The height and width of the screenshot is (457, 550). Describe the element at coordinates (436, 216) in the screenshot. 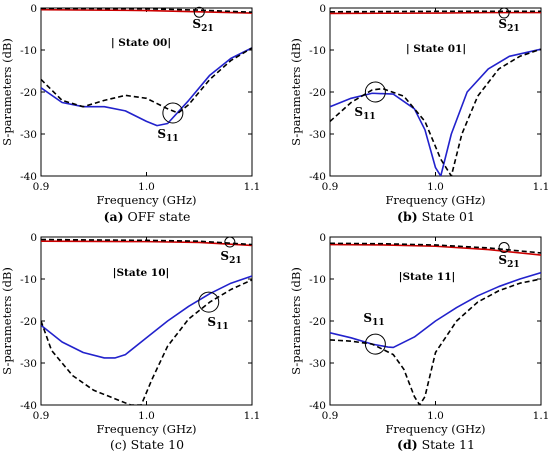

I see `panel-caption: (b) State 01` at that location.